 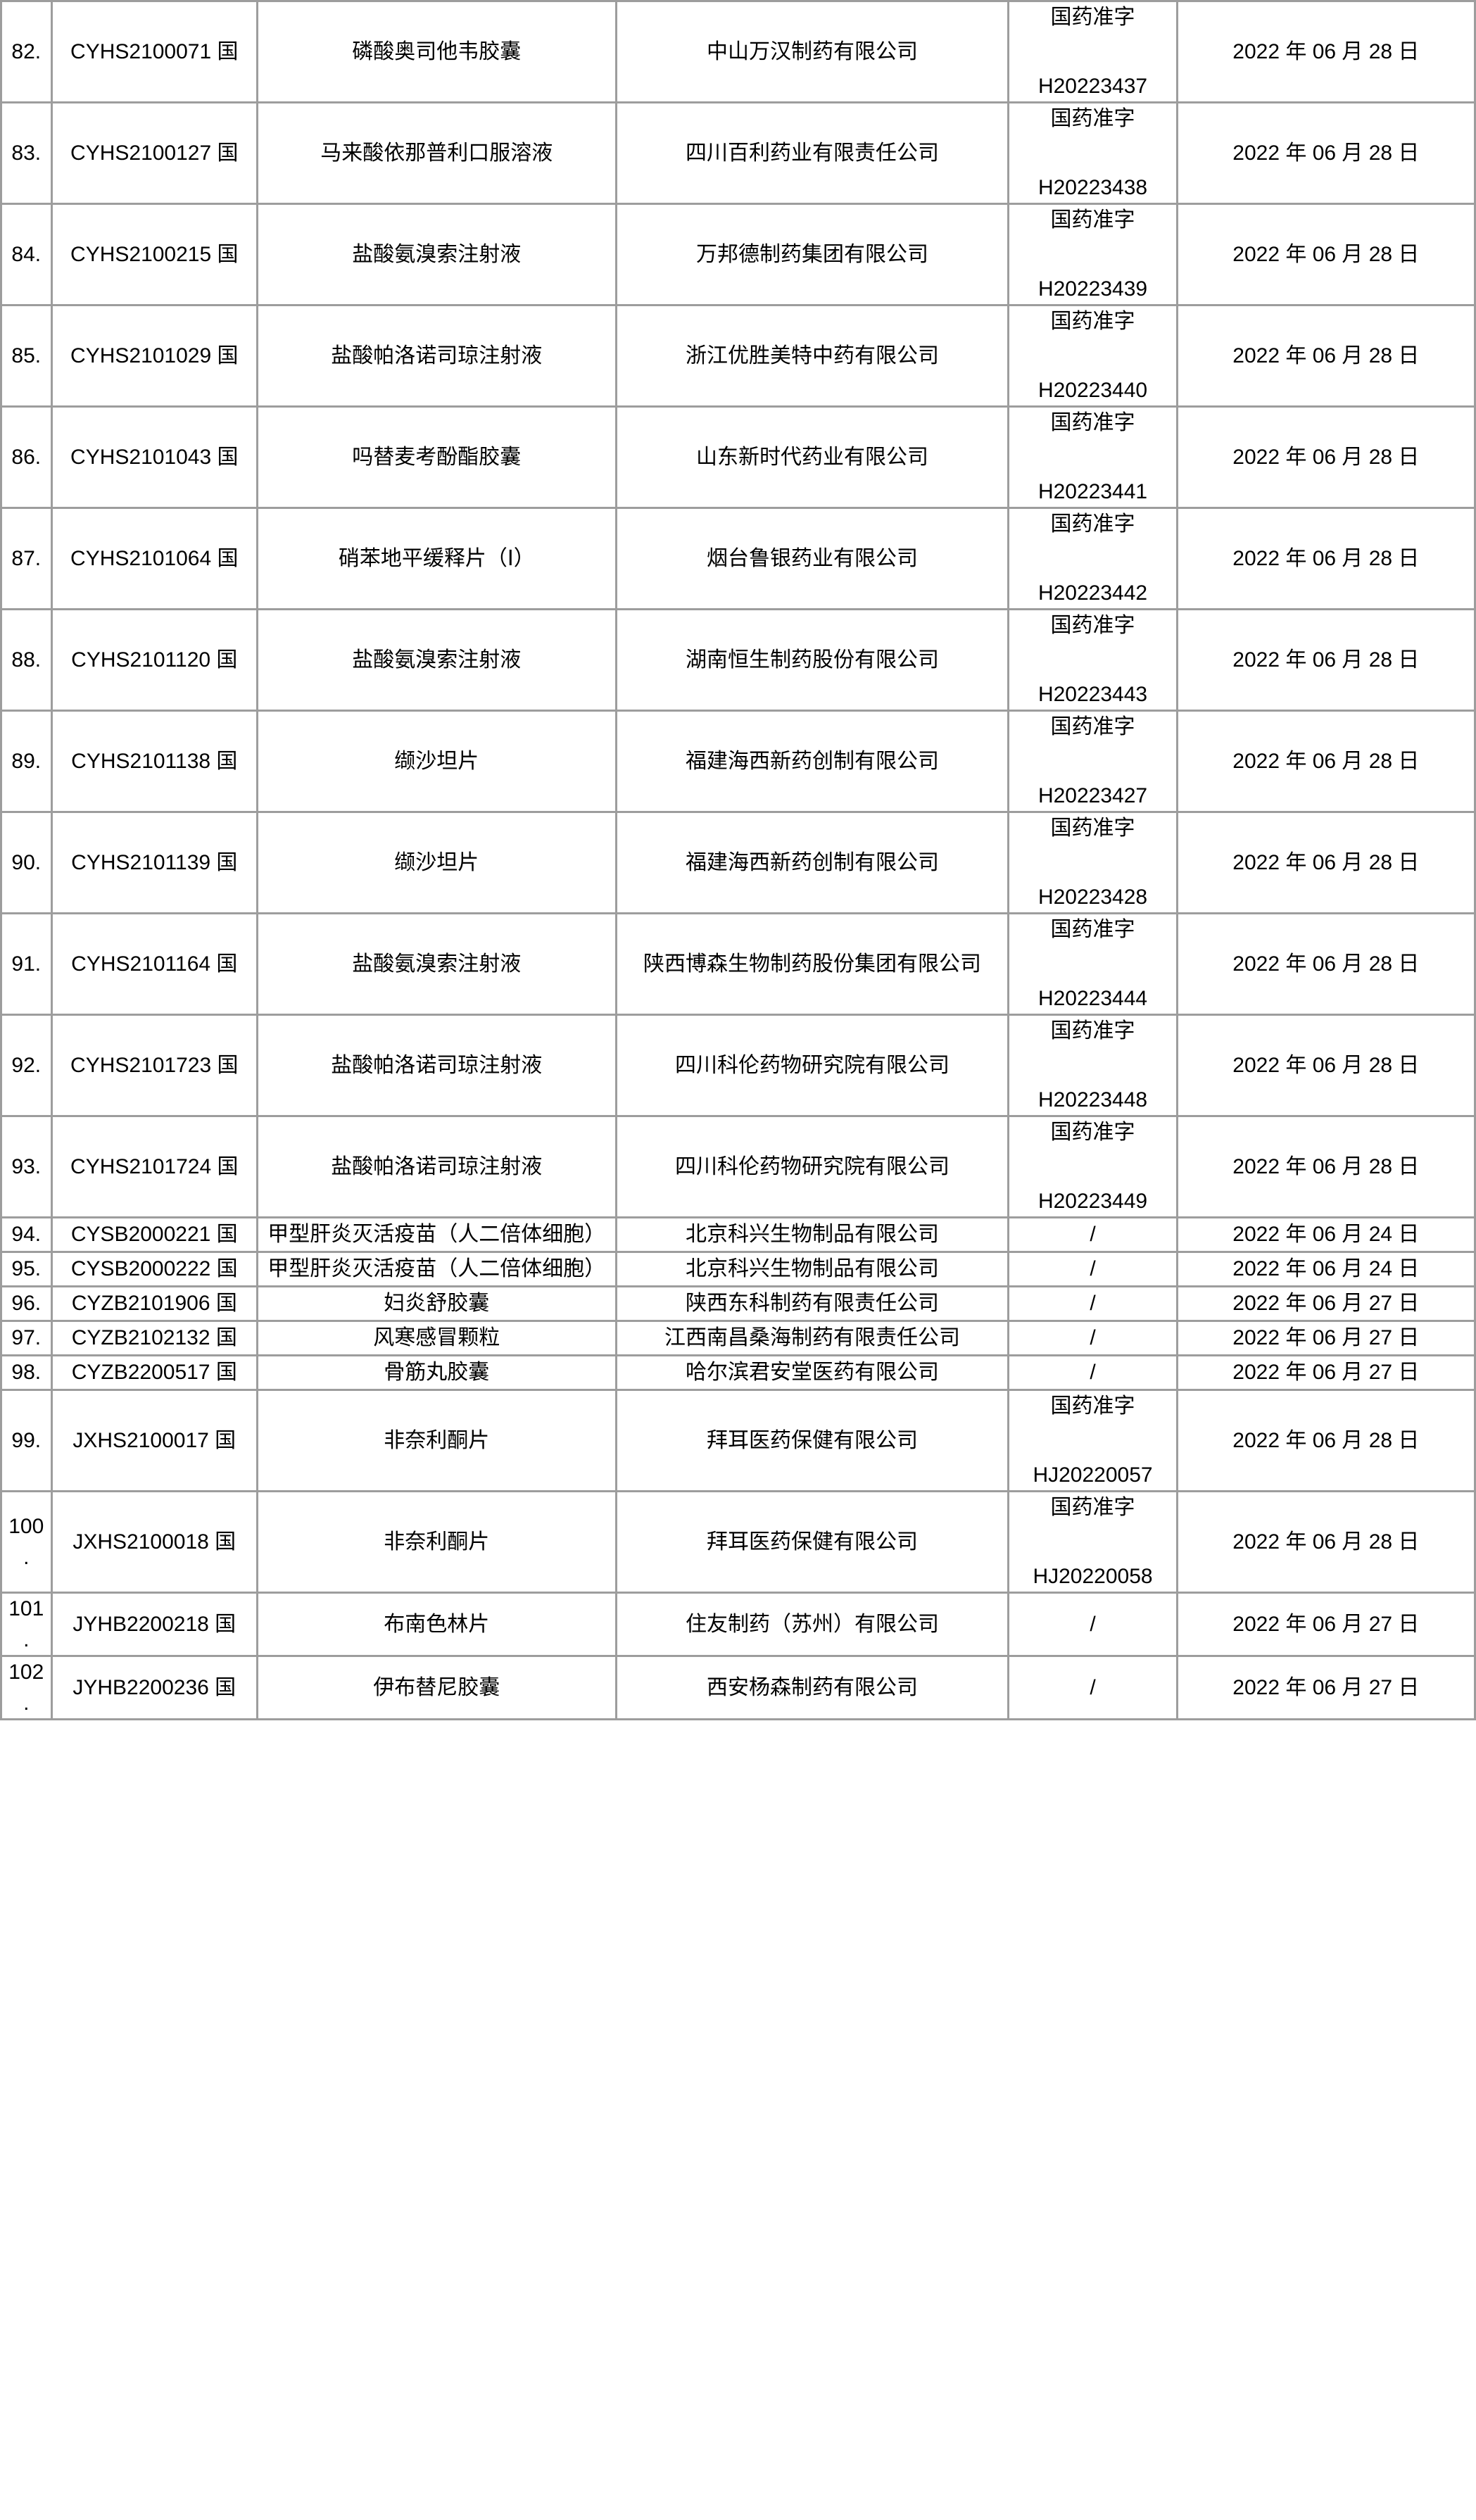 I want to click on acceptance-number-cell: CYHS2101723 国, so click(x=154, y=1065).